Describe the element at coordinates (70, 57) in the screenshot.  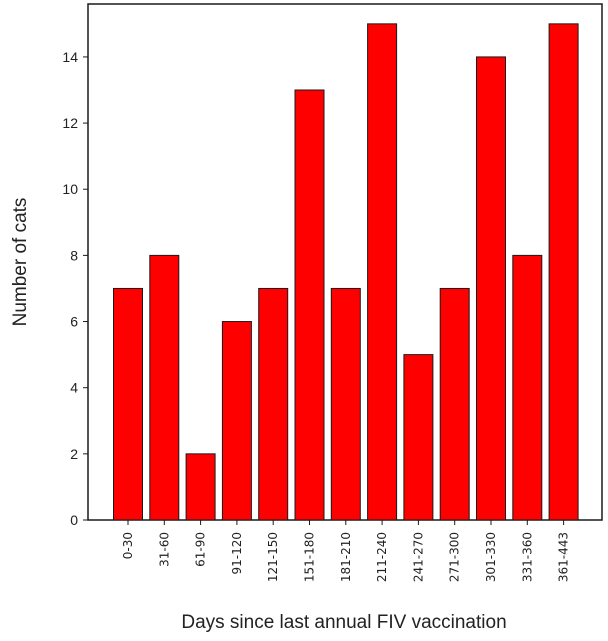
I see `y-tick-label-14: 14` at that location.